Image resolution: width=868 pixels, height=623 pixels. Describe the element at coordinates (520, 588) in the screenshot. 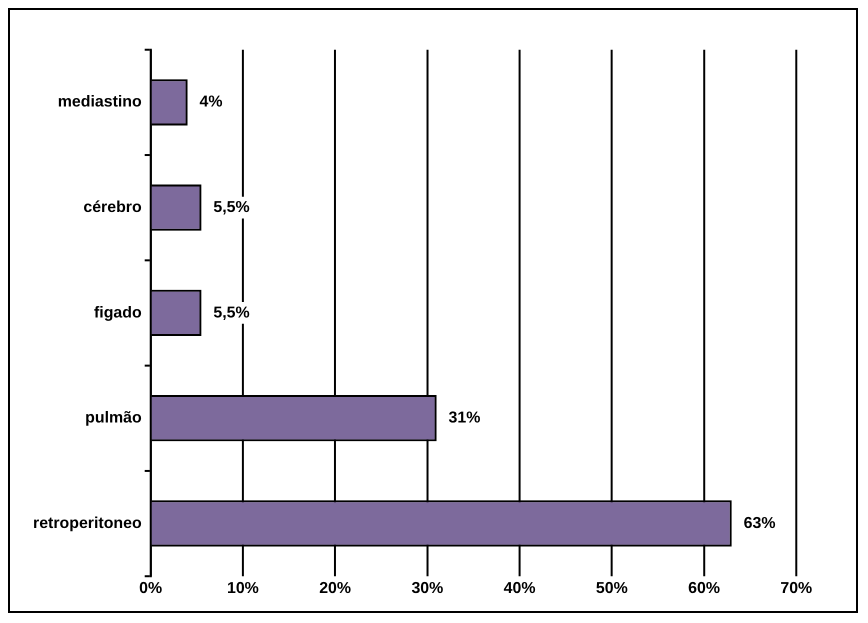

I see `x-tick-label: 40%` at that location.